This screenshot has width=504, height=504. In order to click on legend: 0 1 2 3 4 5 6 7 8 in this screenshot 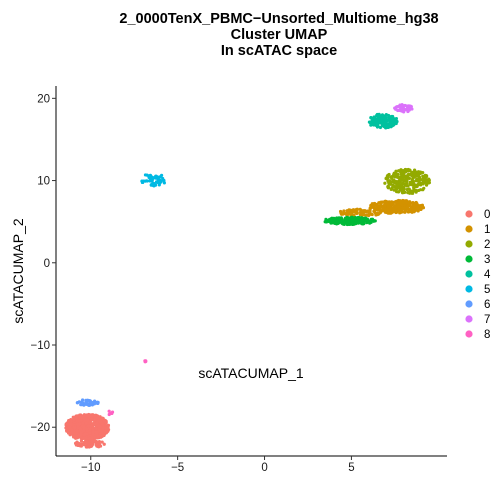, I will do `click(478, 275)`.